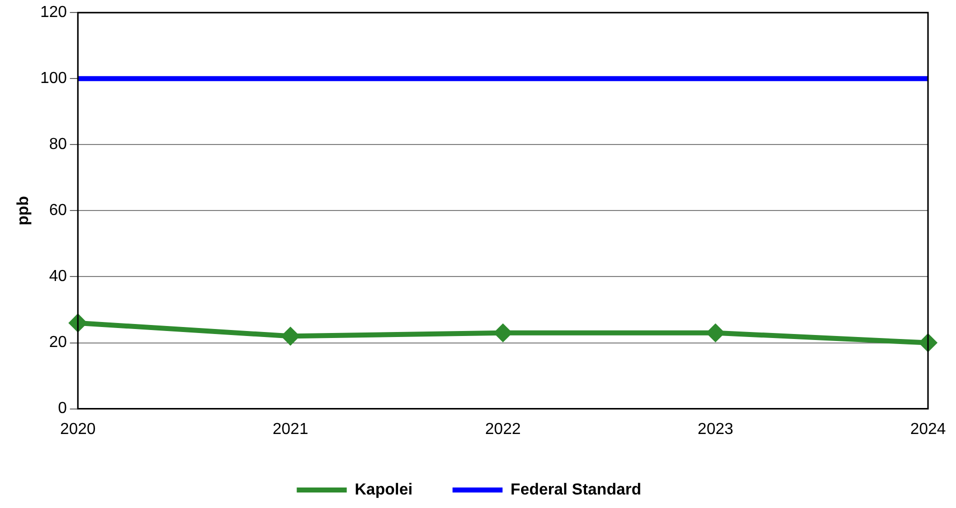 This screenshot has width=956, height=508. Describe the element at coordinates (58, 277) in the screenshot. I see `y-tick-label: 40` at that location.